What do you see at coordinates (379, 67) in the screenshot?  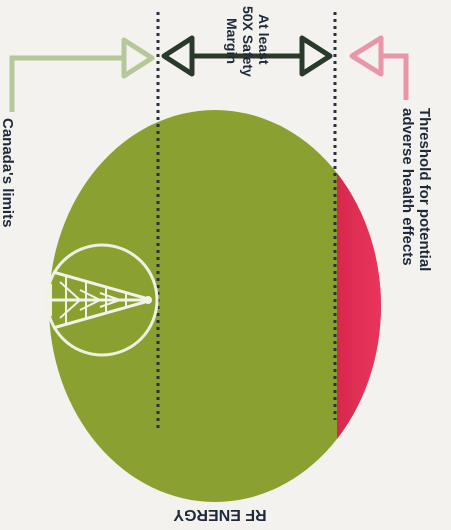 I see `threshold-arrow` at bounding box center [379, 67].